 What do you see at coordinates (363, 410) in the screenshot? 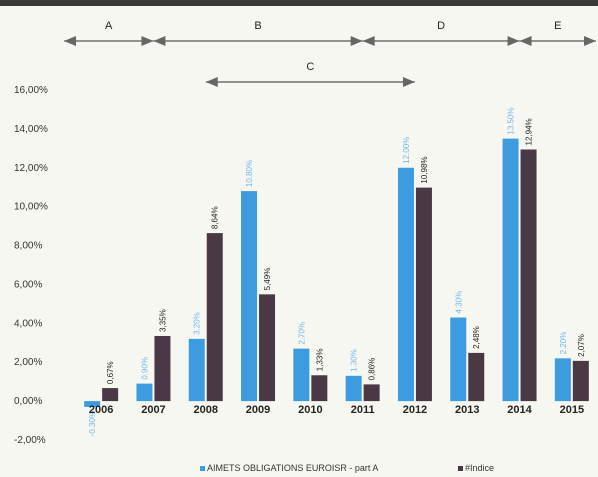
I see `x-tick-label: 2011` at bounding box center [363, 410].